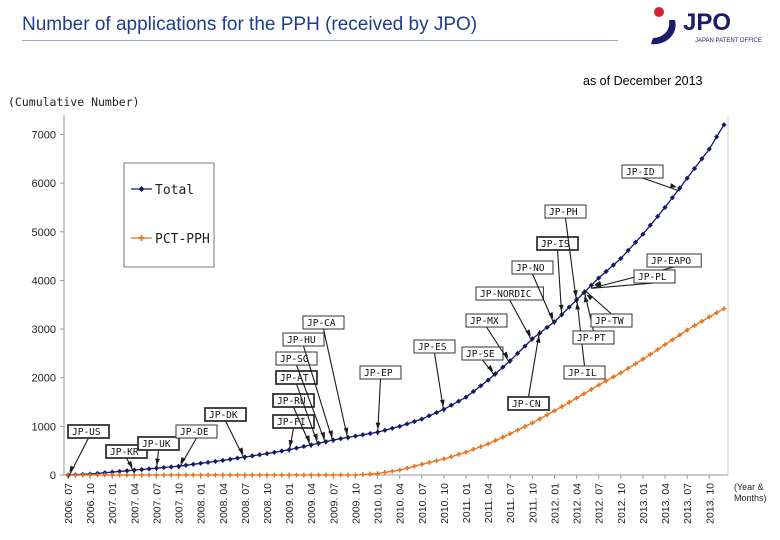 The height and width of the screenshot is (540, 780). I want to click on annotation-label: JP-DE, so click(194, 432).